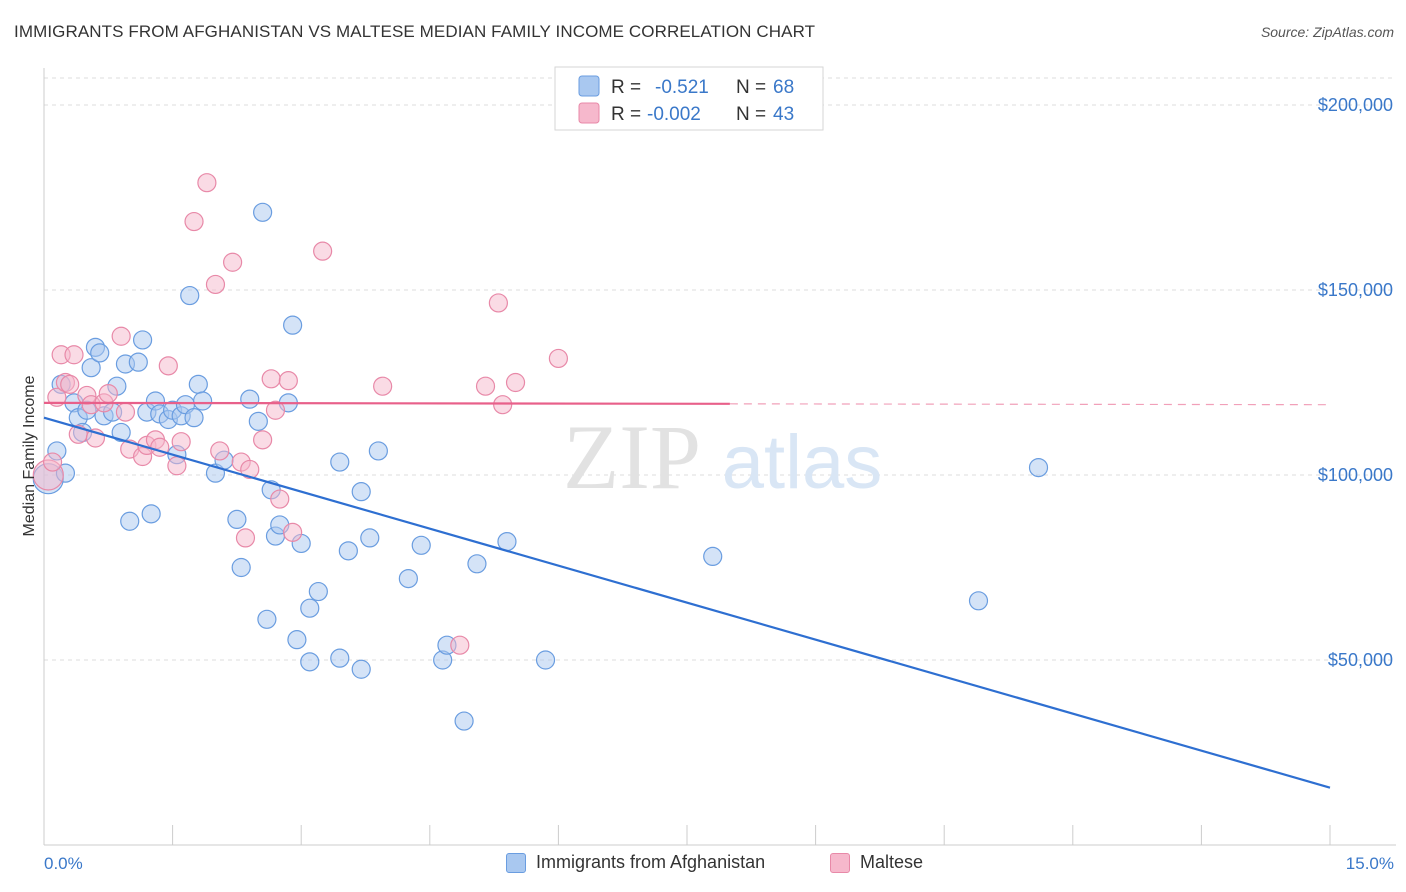  What do you see at coordinates (29, 455) in the screenshot?
I see `y-axis-label: Median Family Income` at bounding box center [29, 455].